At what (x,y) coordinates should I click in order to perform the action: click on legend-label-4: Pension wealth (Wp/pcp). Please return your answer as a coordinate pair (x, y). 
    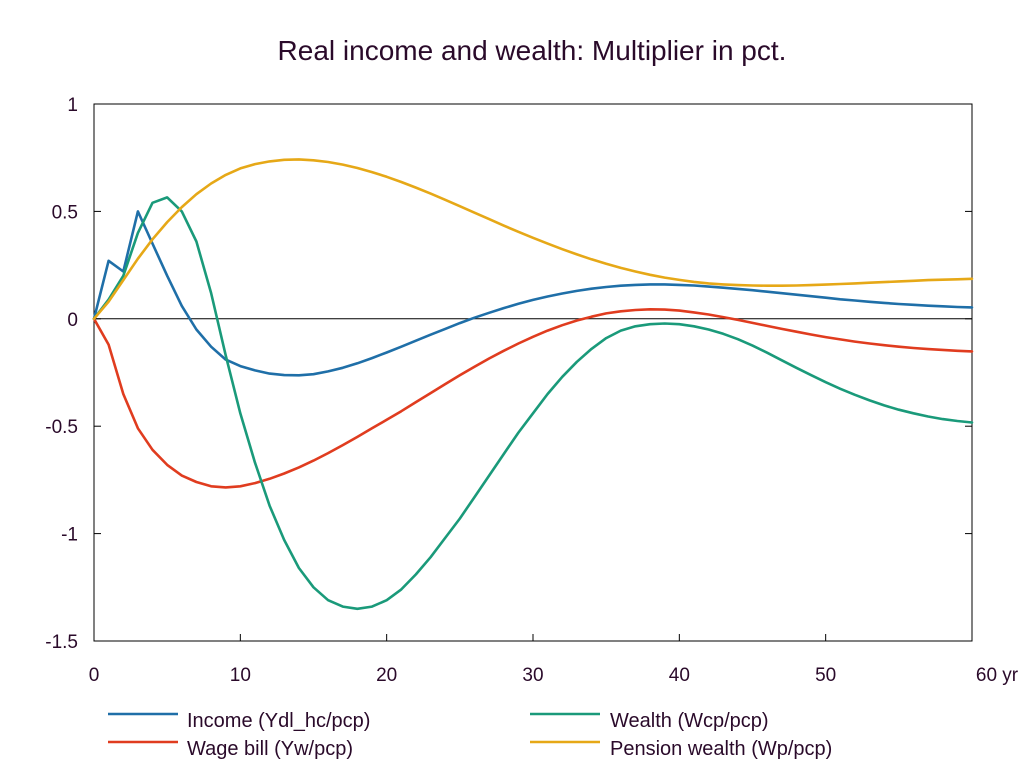
    Looking at the image, I should click on (721, 749).